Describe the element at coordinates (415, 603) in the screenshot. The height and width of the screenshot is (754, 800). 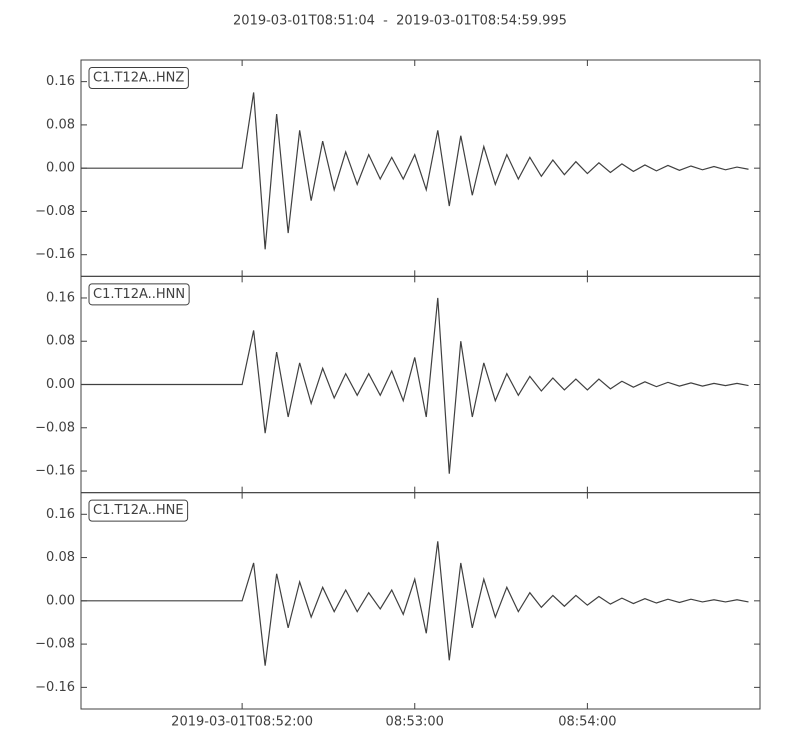
I see `trace` at that location.